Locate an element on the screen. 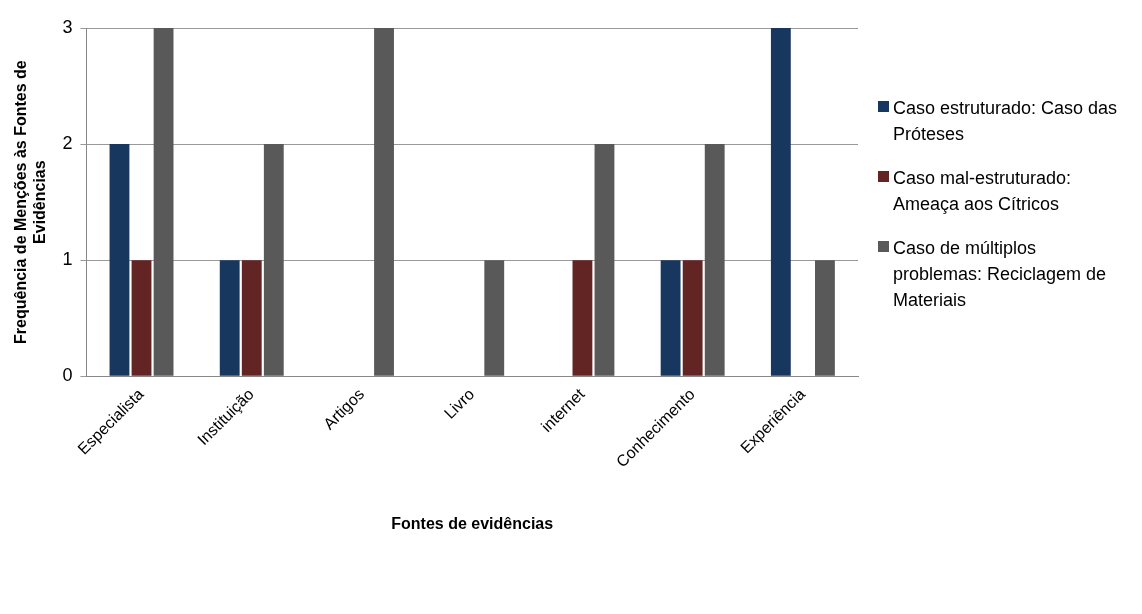 The height and width of the screenshot is (614, 1142). y-tick-label: 2 is located at coordinates (67, 143).